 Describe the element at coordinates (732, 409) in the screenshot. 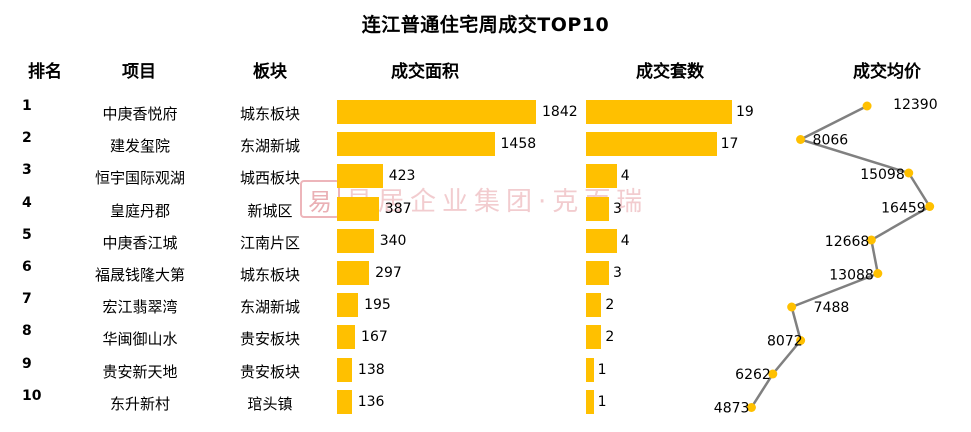

I see `price-value-label: 4873` at that location.